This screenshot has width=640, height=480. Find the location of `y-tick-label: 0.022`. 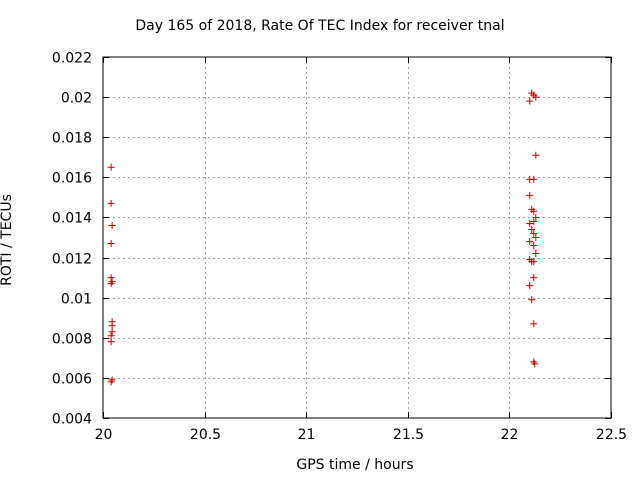

y-tick-label: 0.022 is located at coordinates (72, 59).